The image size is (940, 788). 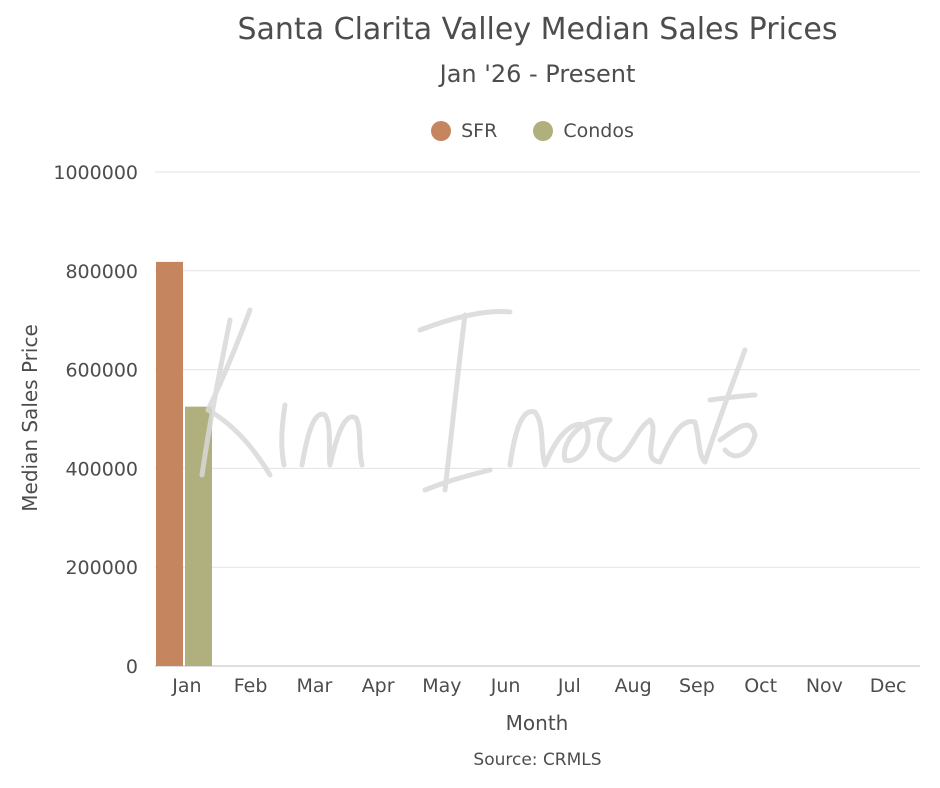 I want to click on chart-title: Santa Clarita Valley Median Sales Prices, so click(x=537, y=29).